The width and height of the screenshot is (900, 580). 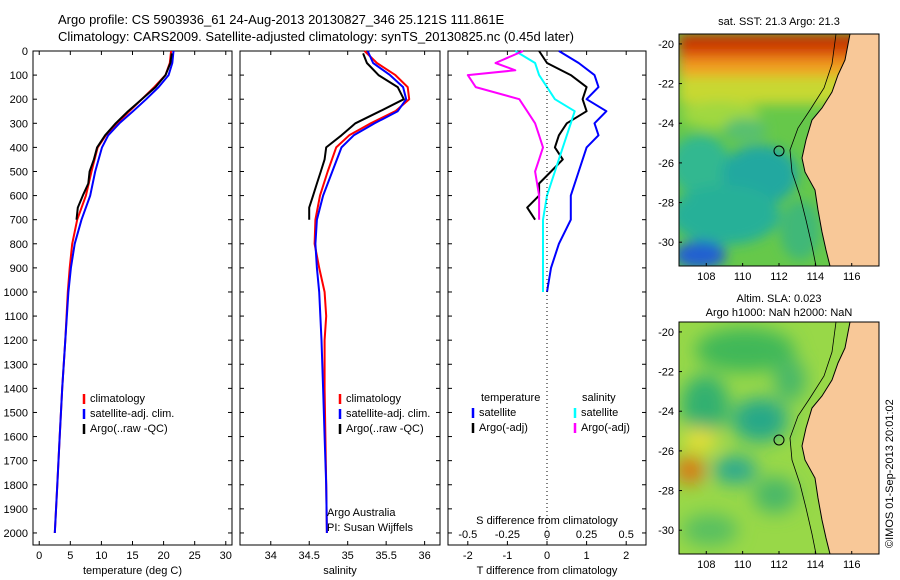 I want to click on series-line-satellite, so click(x=577, y=171).